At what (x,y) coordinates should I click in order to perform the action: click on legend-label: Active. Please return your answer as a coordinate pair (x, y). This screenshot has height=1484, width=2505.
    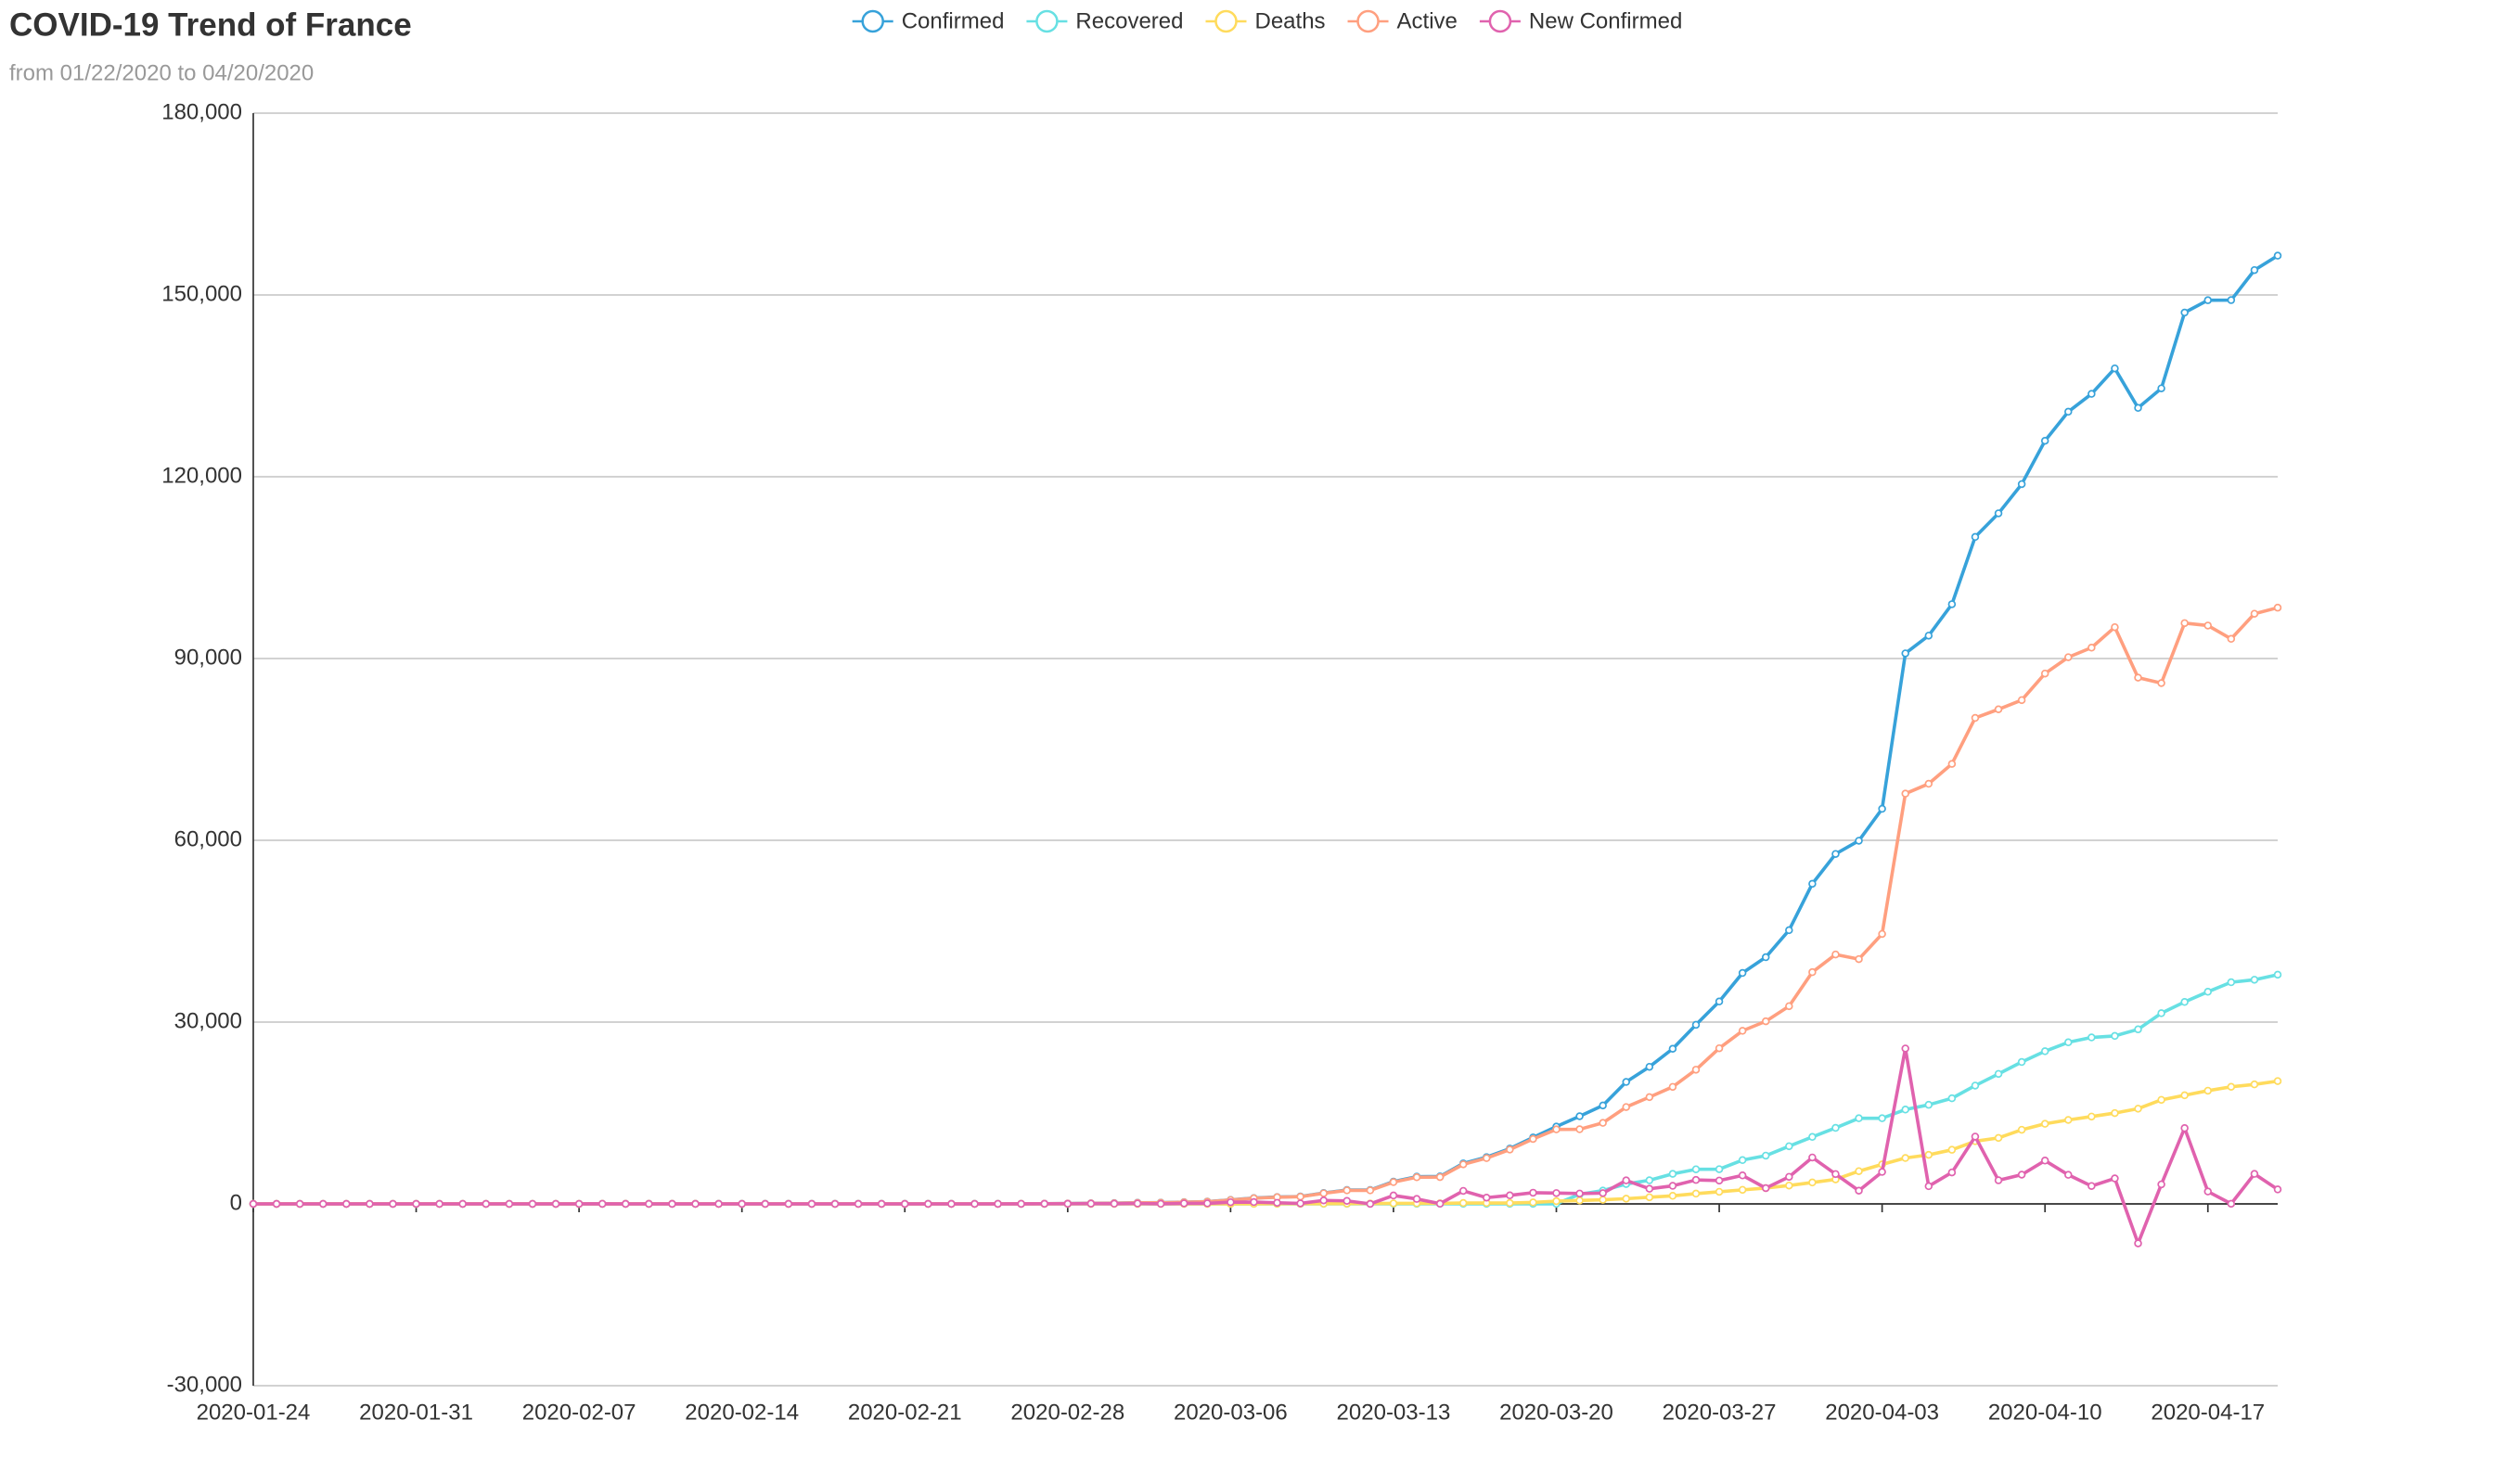
    Looking at the image, I should click on (1427, 20).